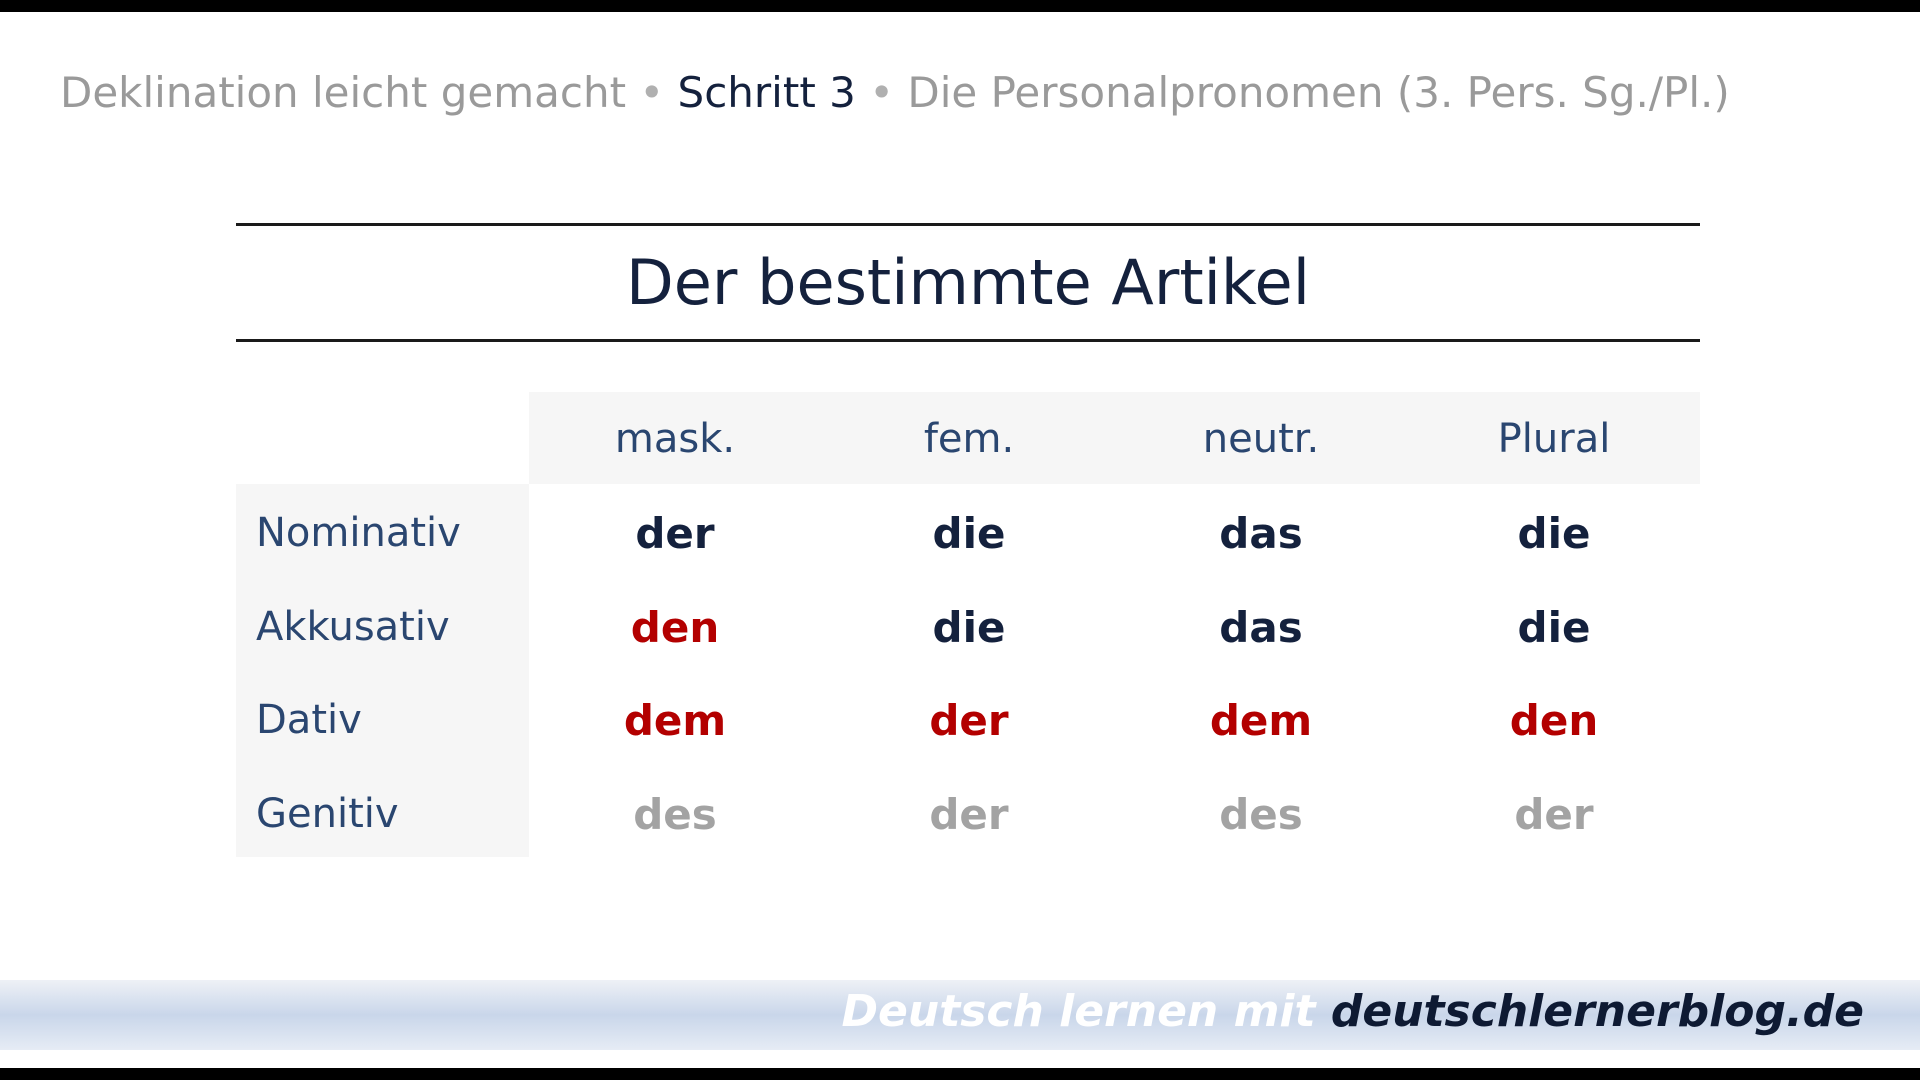 The width and height of the screenshot is (1920, 1080). I want to click on footer-site: deutschlernerblog.de, so click(1597, 1011).